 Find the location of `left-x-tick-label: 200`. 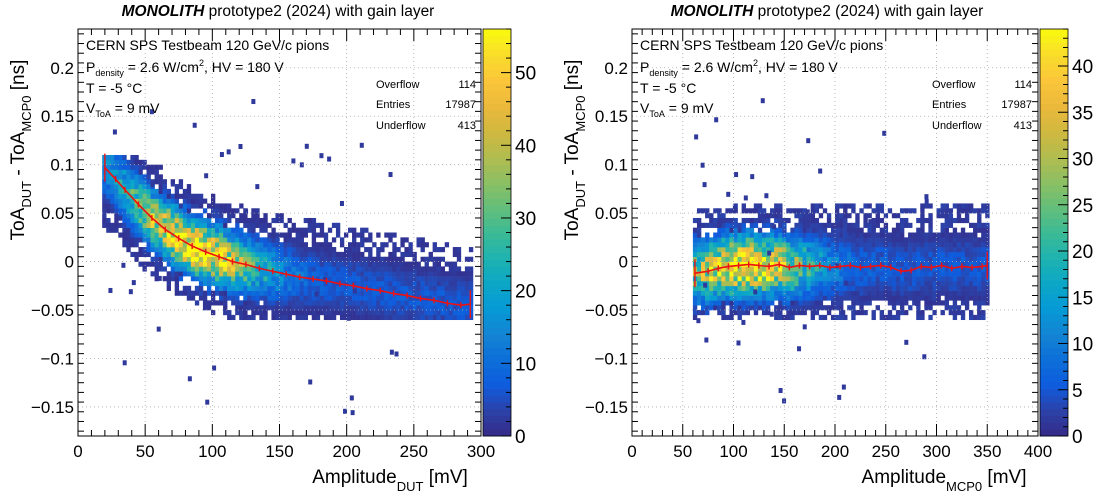

left-x-tick-label: 200 is located at coordinates (346, 451).